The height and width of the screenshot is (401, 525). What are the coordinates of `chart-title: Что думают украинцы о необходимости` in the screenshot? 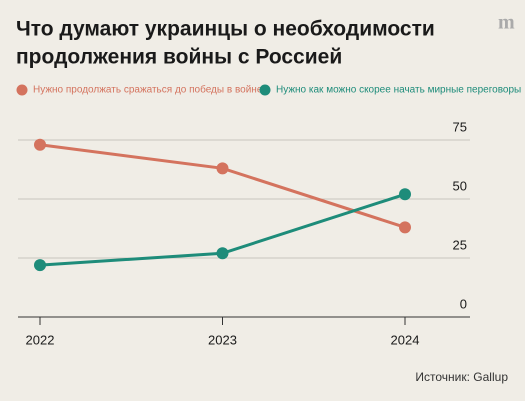 It's located at (225, 29).